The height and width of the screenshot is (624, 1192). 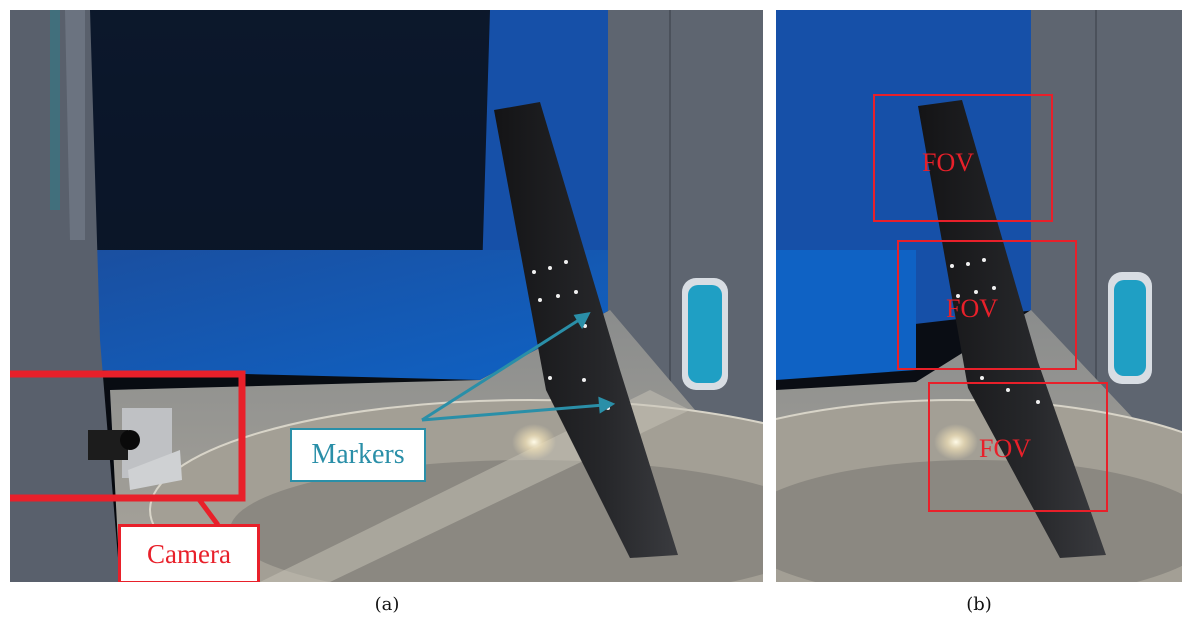 I want to click on caption-b: (b), so click(x=979, y=604).